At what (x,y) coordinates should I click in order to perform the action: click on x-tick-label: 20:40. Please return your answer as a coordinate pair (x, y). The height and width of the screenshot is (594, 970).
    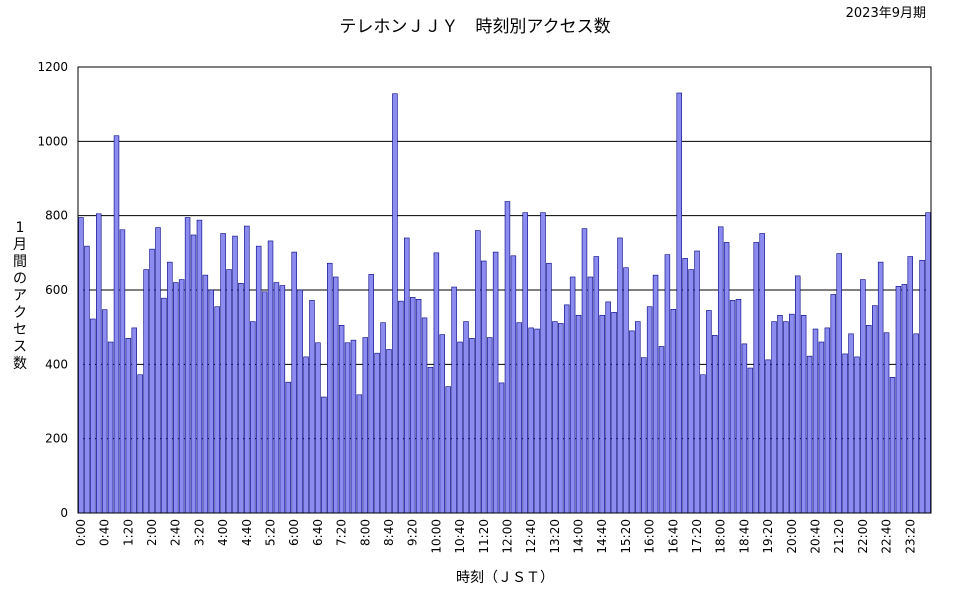
    Looking at the image, I should click on (816, 536).